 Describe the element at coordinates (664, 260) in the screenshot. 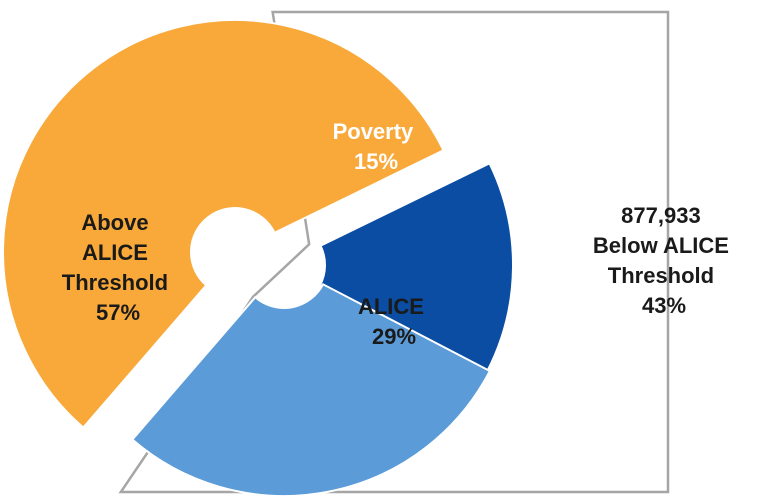

I see `below-alice-callout-label: 877,933 Below ALICE Threshold 43%` at that location.